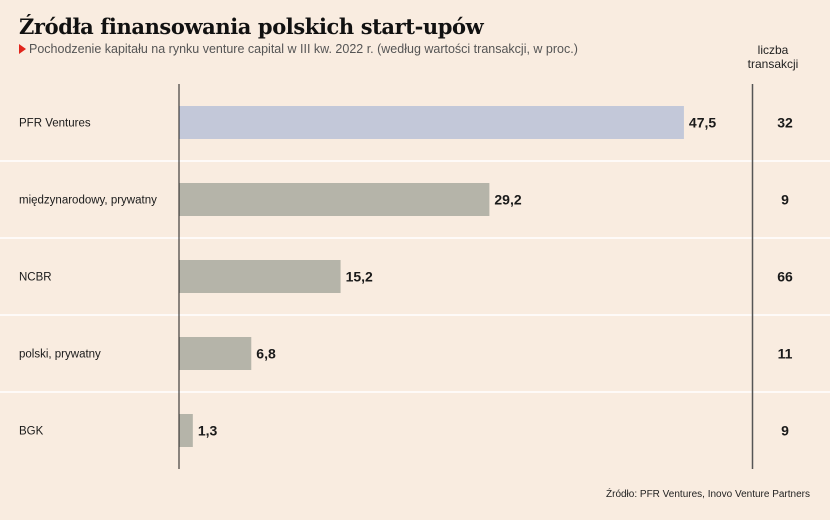 This screenshot has width=830, height=520. What do you see at coordinates (785, 123) in the screenshot?
I see `transaction-count: 32` at bounding box center [785, 123].